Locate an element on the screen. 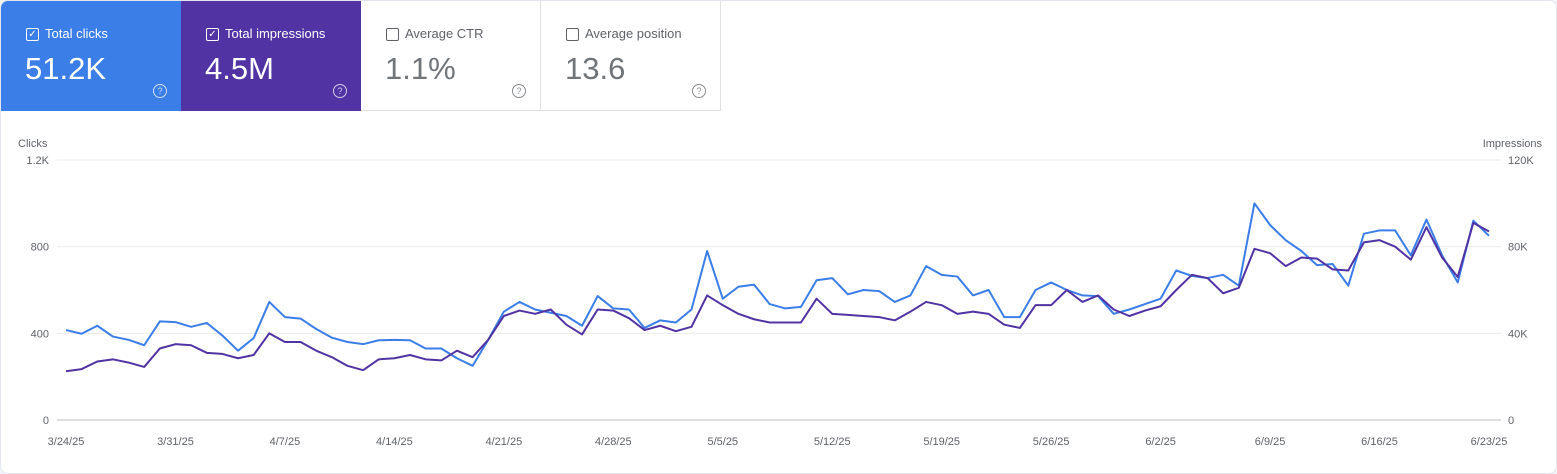 This screenshot has height=474, width=1557. right-tick-label: 80K is located at coordinates (1518, 248).